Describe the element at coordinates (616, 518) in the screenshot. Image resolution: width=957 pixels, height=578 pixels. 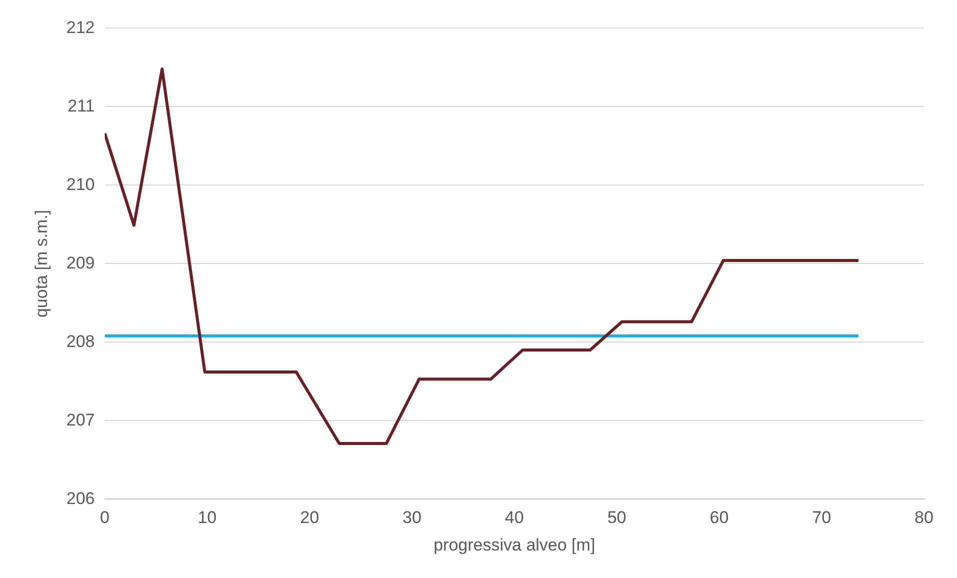
I see `x-tick-label: 50` at that location.